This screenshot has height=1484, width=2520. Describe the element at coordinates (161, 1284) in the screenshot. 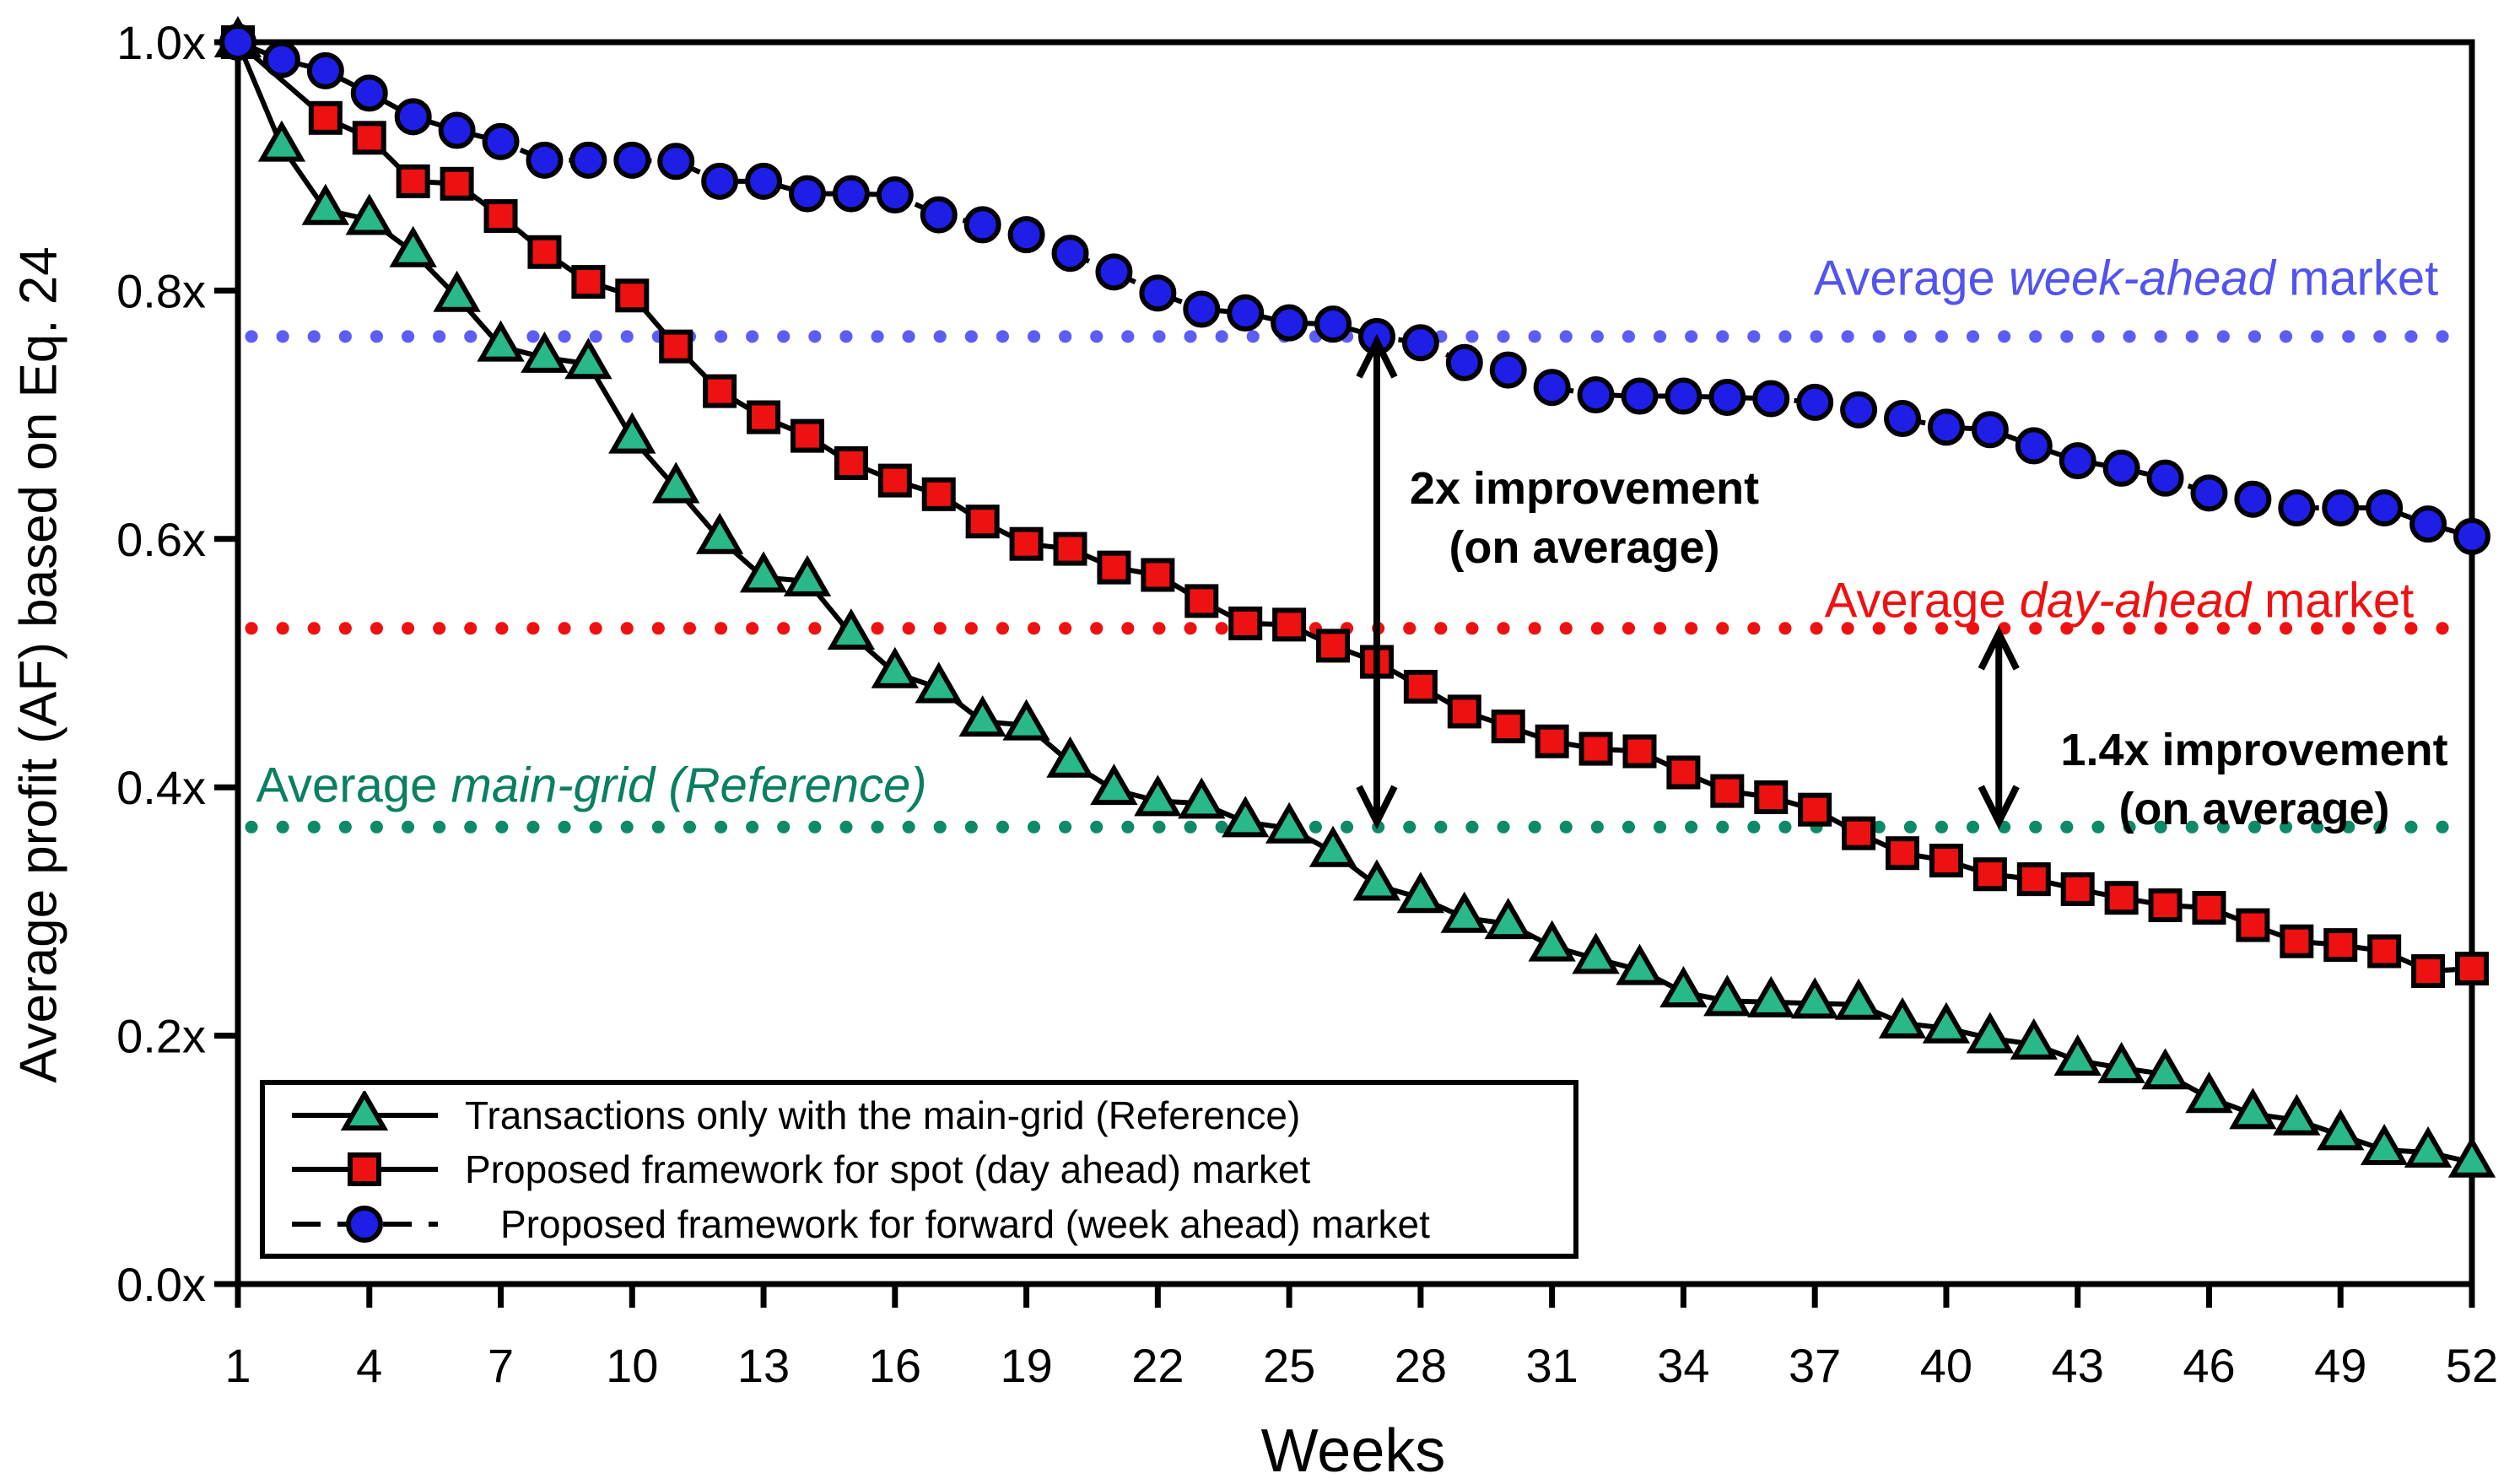

I see `y-tick-label: 0.0x` at that location.